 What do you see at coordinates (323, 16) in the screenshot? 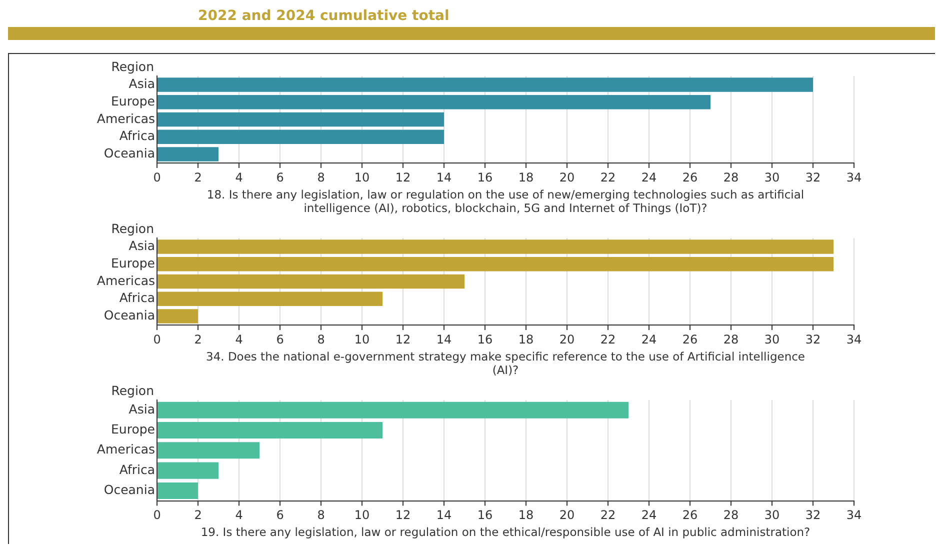
I see `chart-title: 2022 and 2024 cumulative total` at bounding box center [323, 16].